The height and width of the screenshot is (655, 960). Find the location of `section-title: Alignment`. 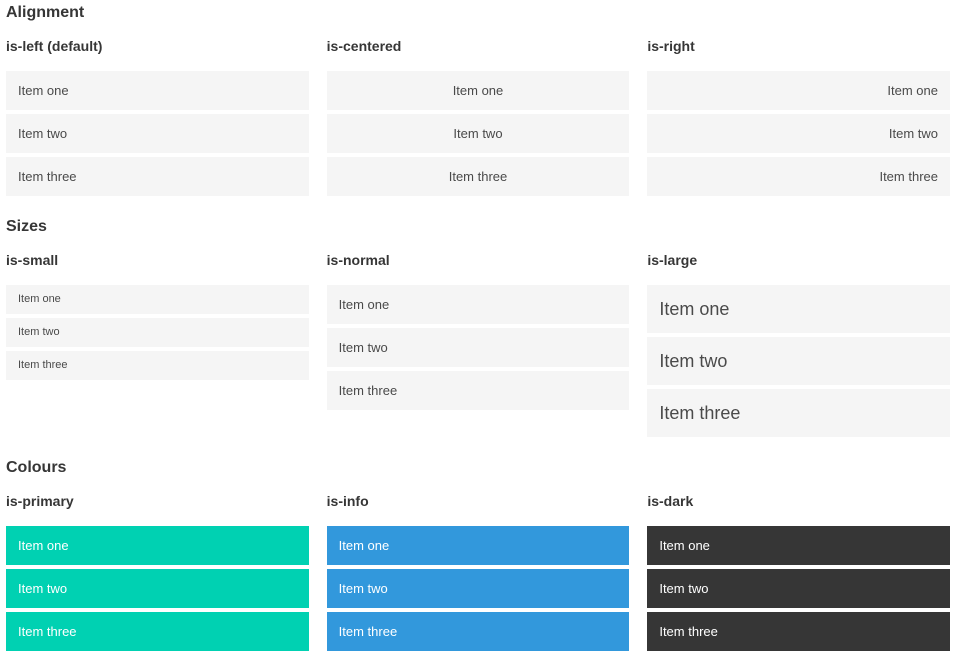

section-title: Alignment is located at coordinates (45, 12).